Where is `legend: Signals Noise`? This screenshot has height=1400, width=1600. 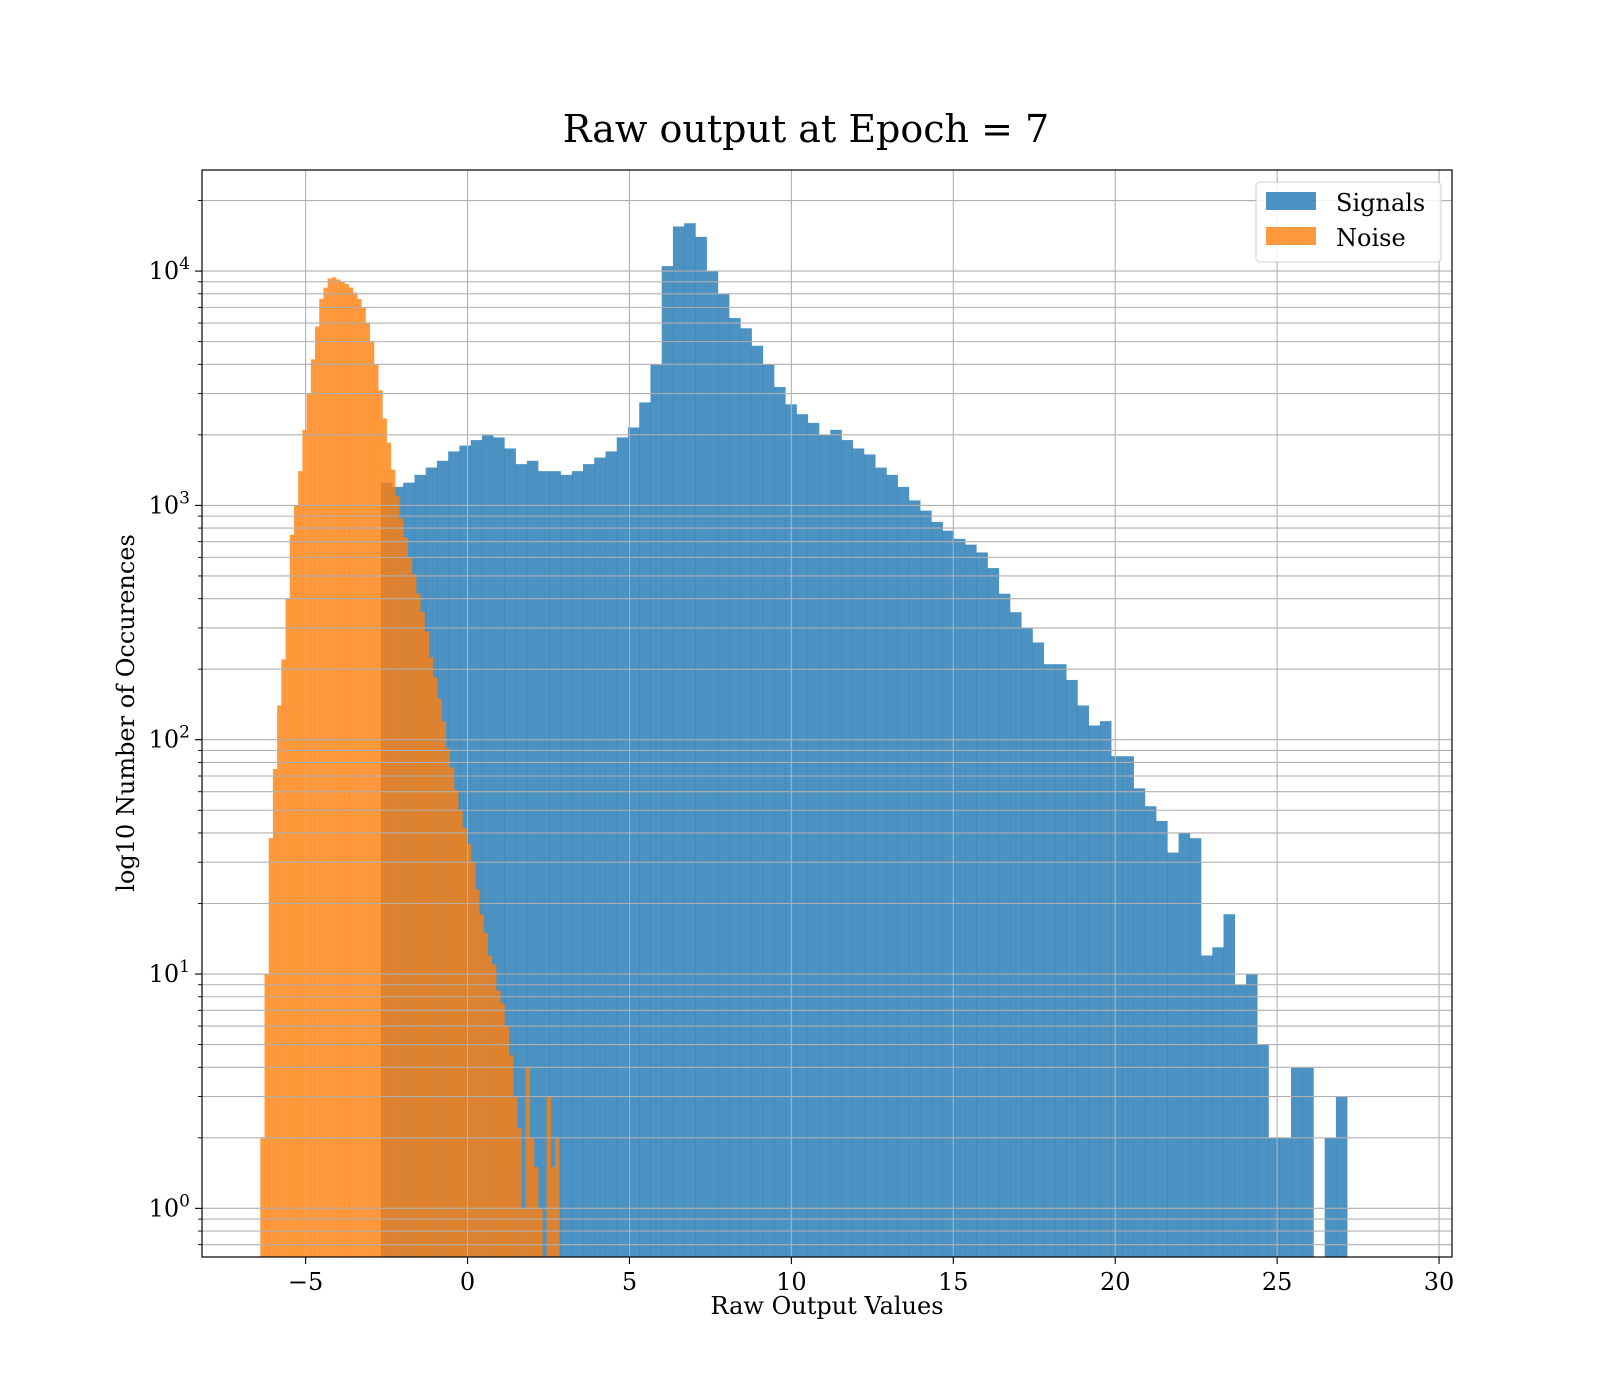 legend: Signals Noise is located at coordinates (1348, 222).